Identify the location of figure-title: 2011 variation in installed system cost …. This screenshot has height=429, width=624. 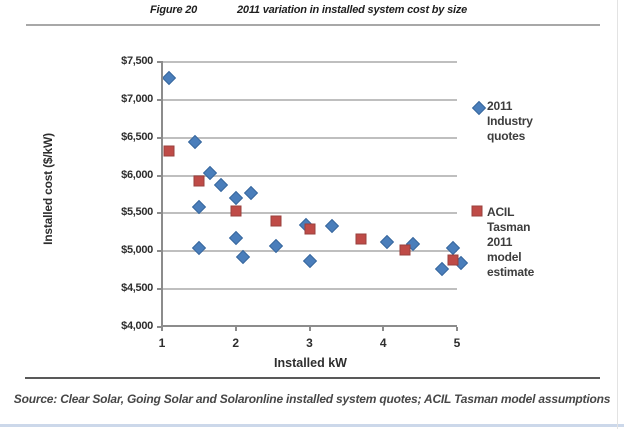
(352, 10).